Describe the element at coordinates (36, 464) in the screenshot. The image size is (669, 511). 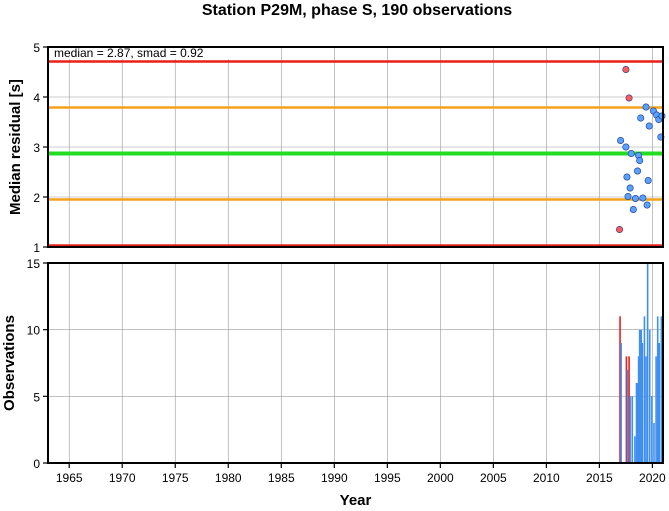
I see `y-tick-label: 0` at that location.